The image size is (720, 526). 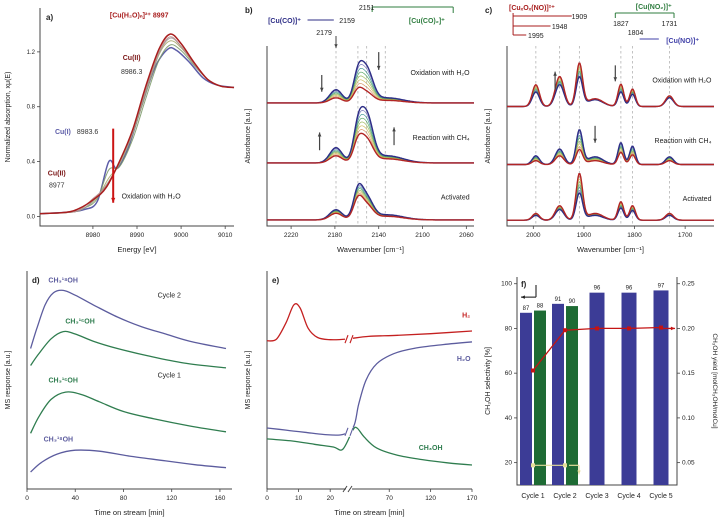 I want to click on x-tick-label: 2140, so click(x=378, y=235).